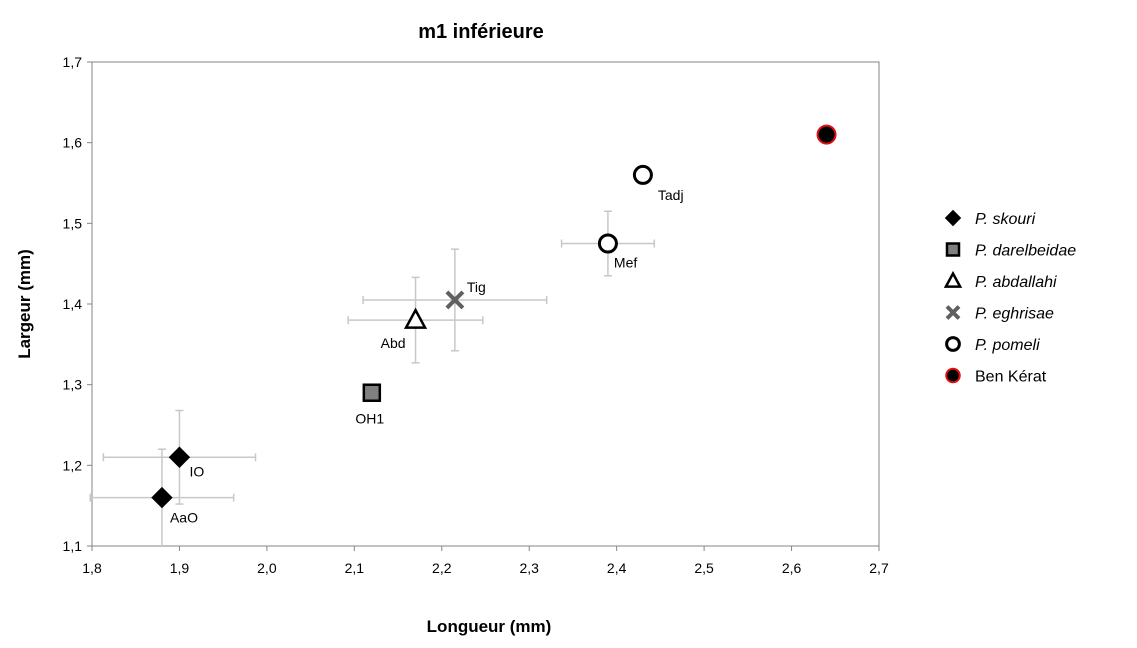 This screenshot has height=648, width=1137. Describe the element at coordinates (792, 568) in the screenshot. I see `x-tick-label: 2,6` at that location.